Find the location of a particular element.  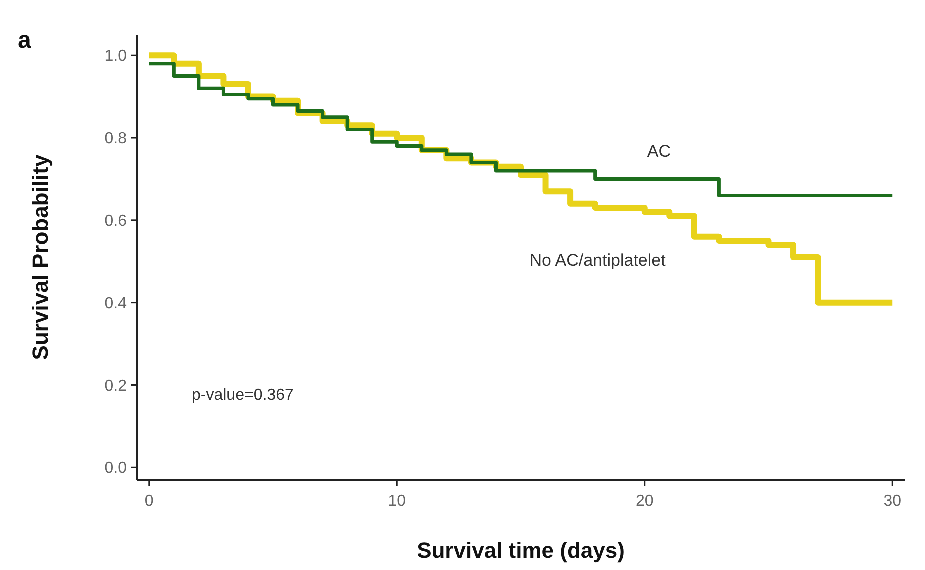

annotation: p-value=0.367 is located at coordinates (243, 395).